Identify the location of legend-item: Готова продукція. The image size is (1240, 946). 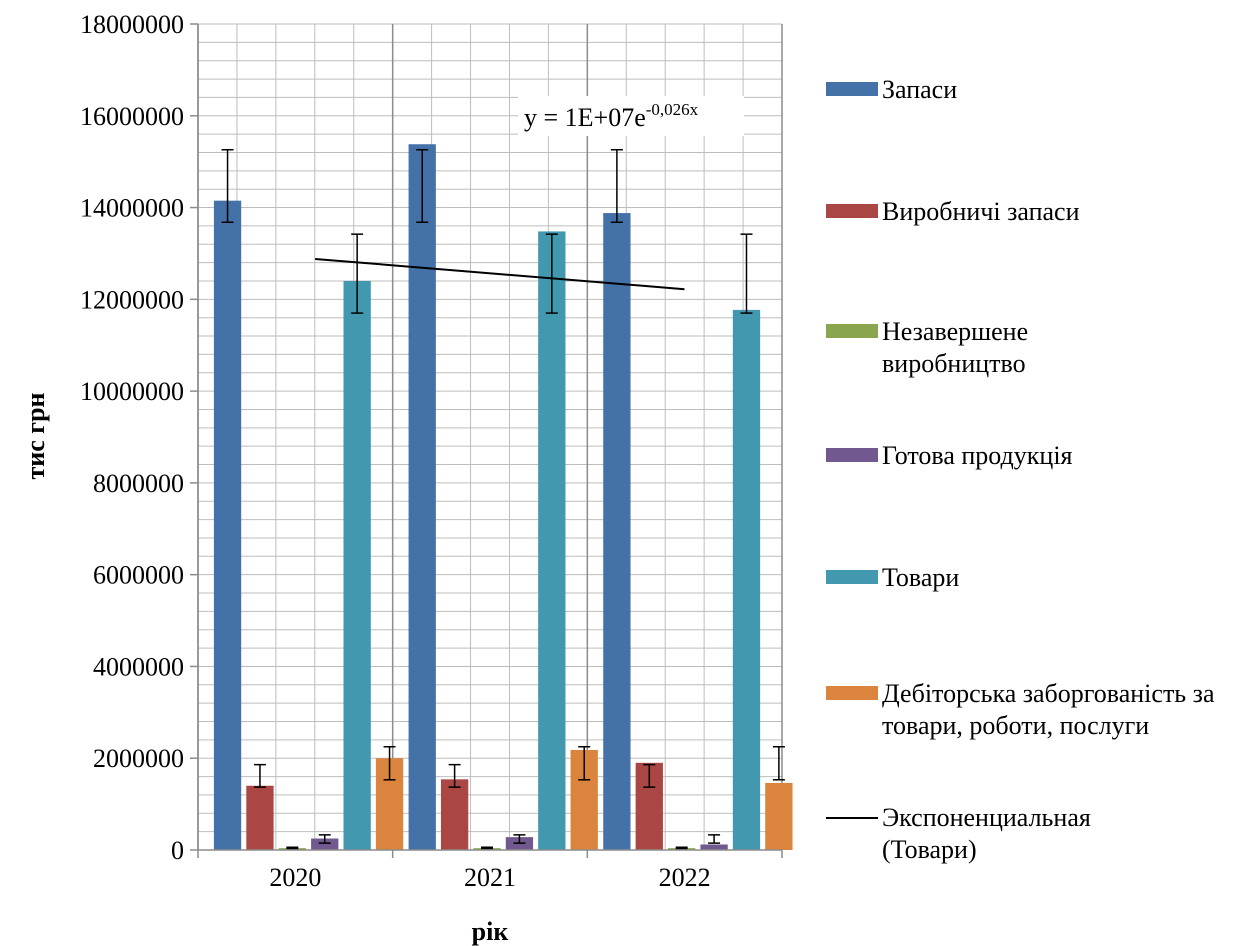
(949, 456).